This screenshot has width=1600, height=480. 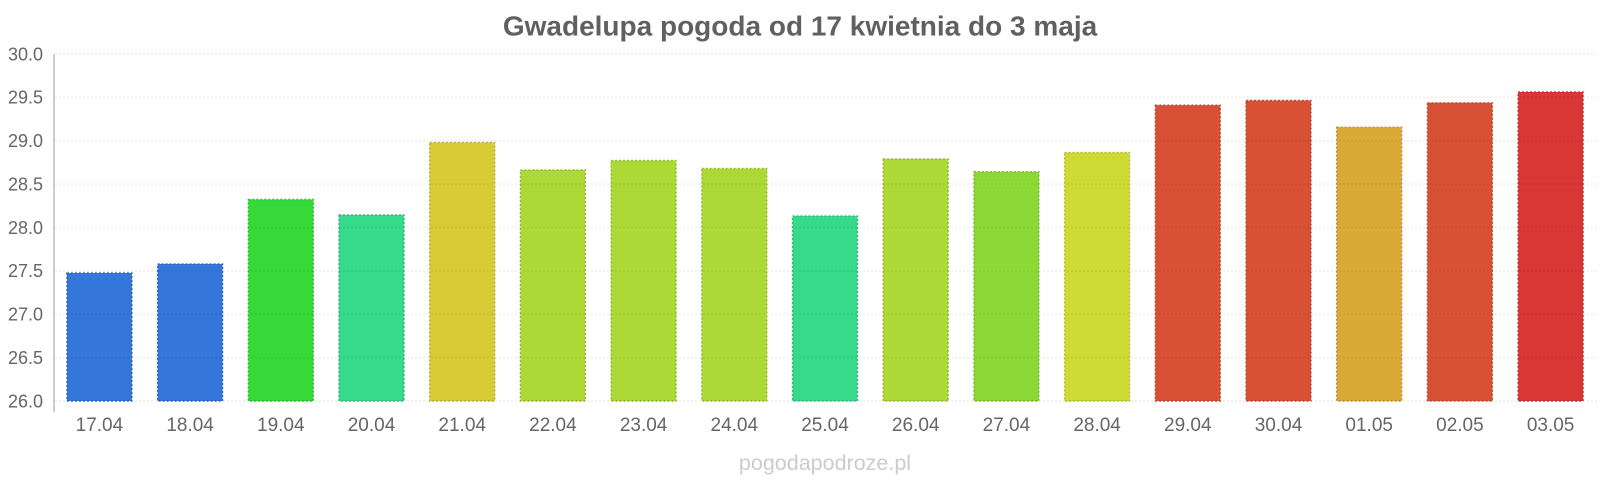 I want to click on svg-text: 28.04, so click(x=1097, y=425).